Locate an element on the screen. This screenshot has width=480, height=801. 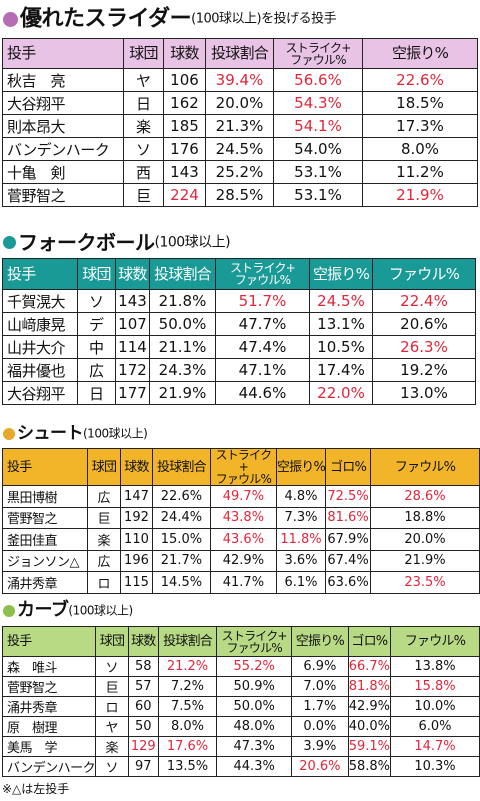
table-cell: ロ is located at coordinates (103, 582).